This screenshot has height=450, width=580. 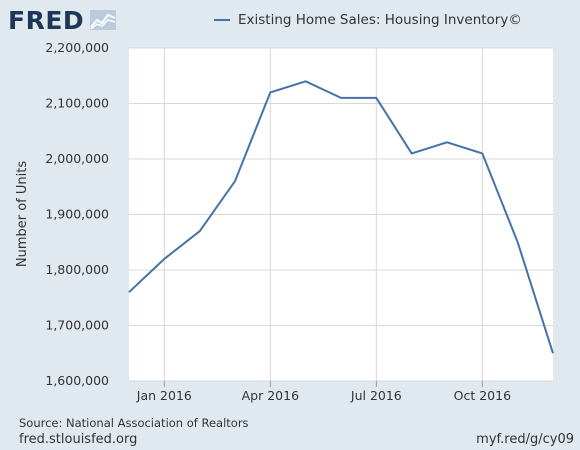 I want to click on y-tick-label: 1,900,000, so click(x=77, y=214).